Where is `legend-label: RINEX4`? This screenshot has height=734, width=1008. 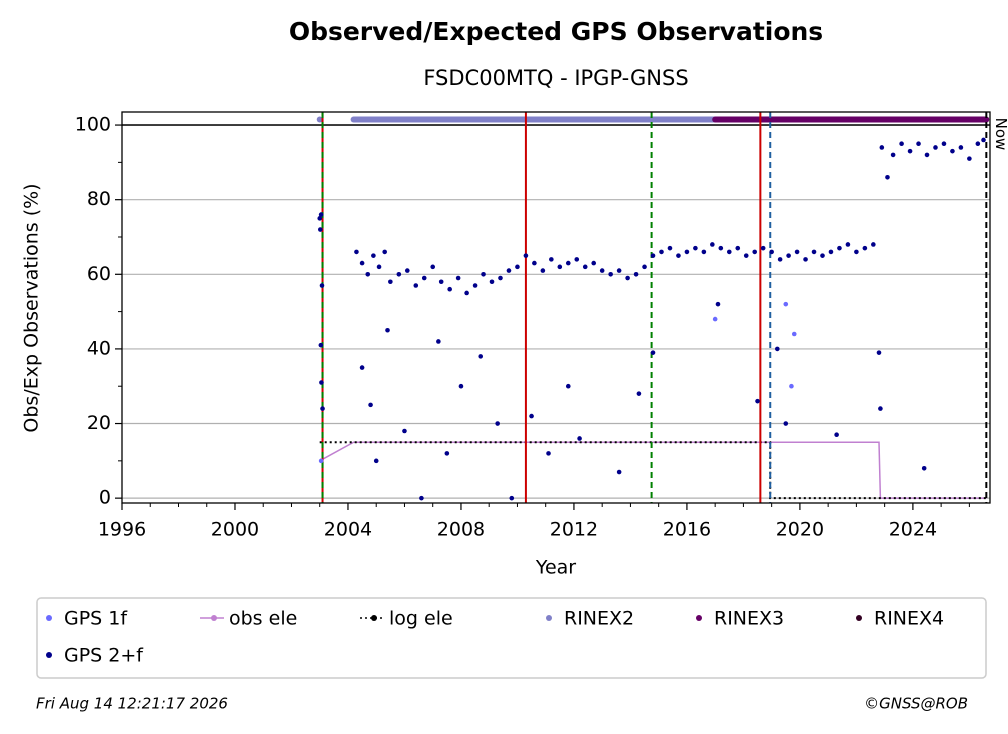 legend-label: RINEX4 is located at coordinates (909, 619).